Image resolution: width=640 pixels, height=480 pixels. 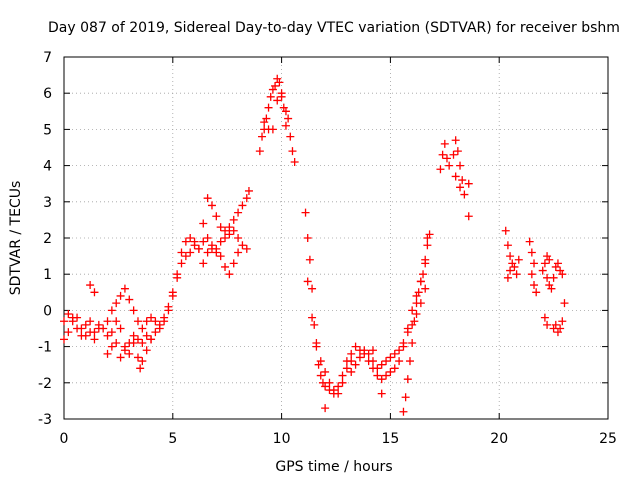 I want to click on y-tick-label: 0, so click(x=47, y=311).